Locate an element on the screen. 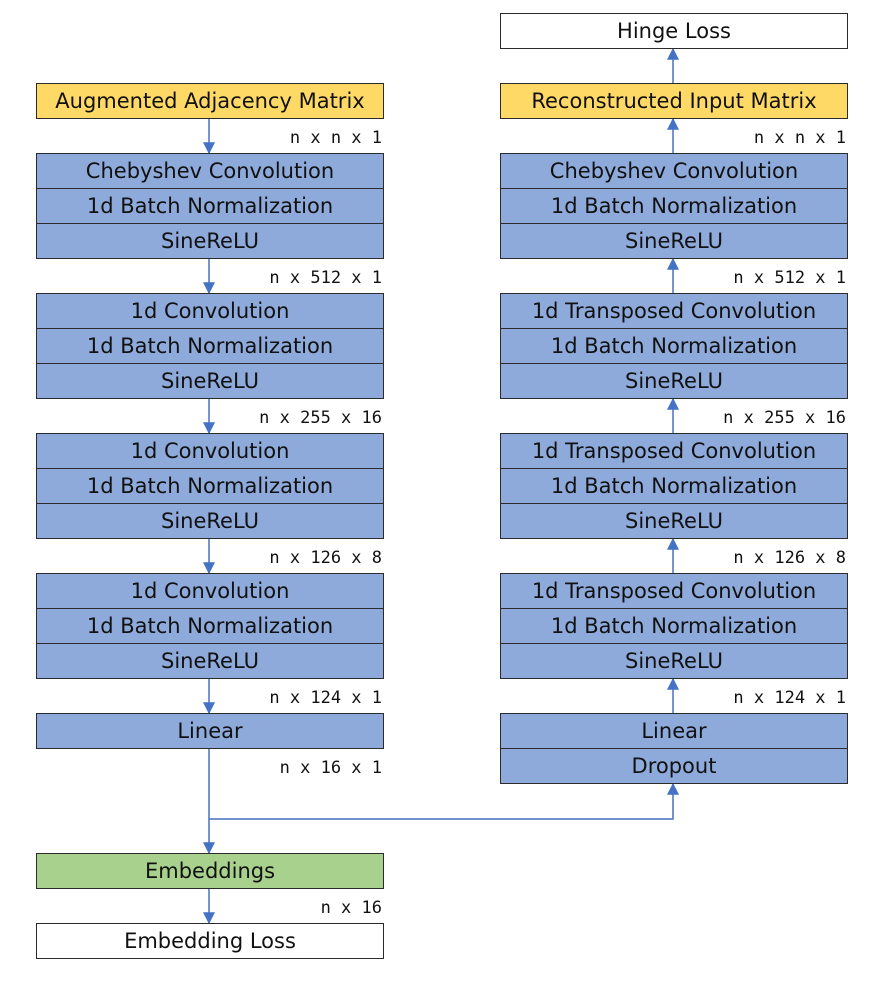 Image resolution: width=879 pixels, height=987 pixels. layer-box: Linear is located at coordinates (674, 731).